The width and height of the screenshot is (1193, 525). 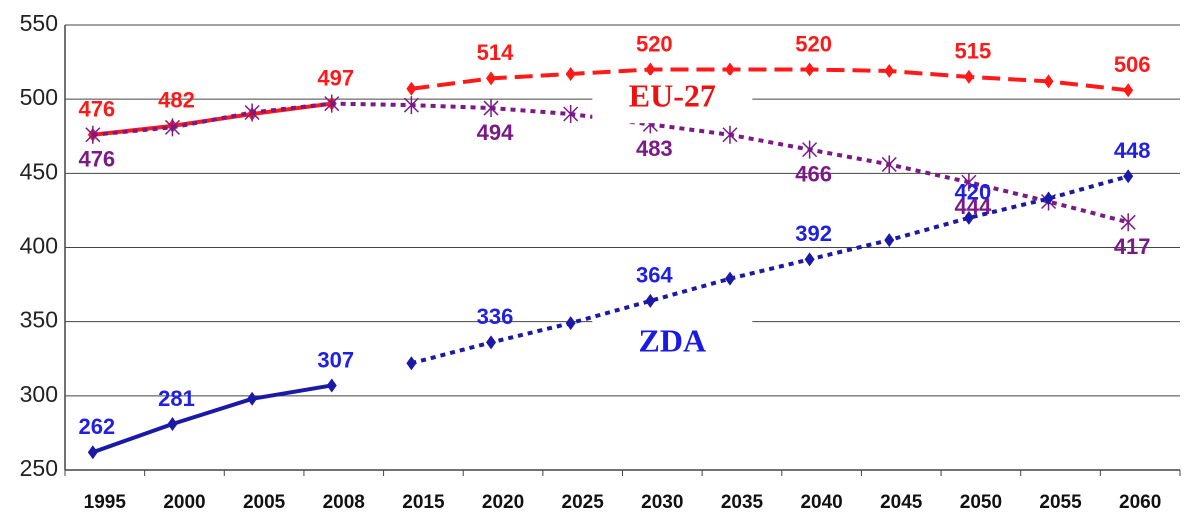 What do you see at coordinates (662, 502) in the screenshot?
I see `x-tick-label: 2030` at bounding box center [662, 502].